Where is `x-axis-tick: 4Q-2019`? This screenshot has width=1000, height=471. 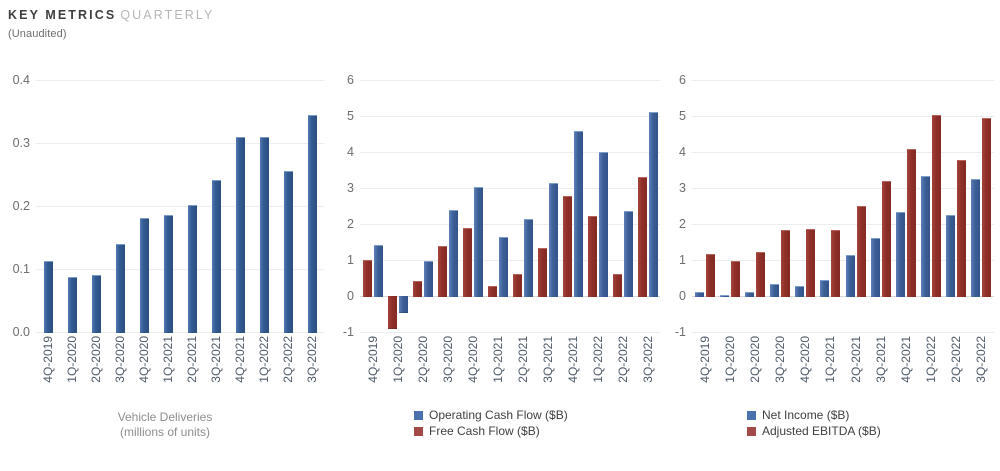
x-axis-tick: 4Q-2019 is located at coordinates (372, 371).